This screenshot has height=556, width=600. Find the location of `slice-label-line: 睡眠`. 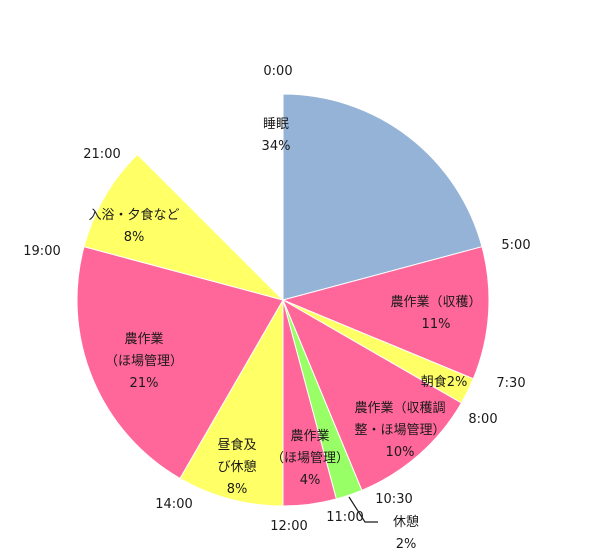

slice-label-line: 睡眠 is located at coordinates (276, 124).